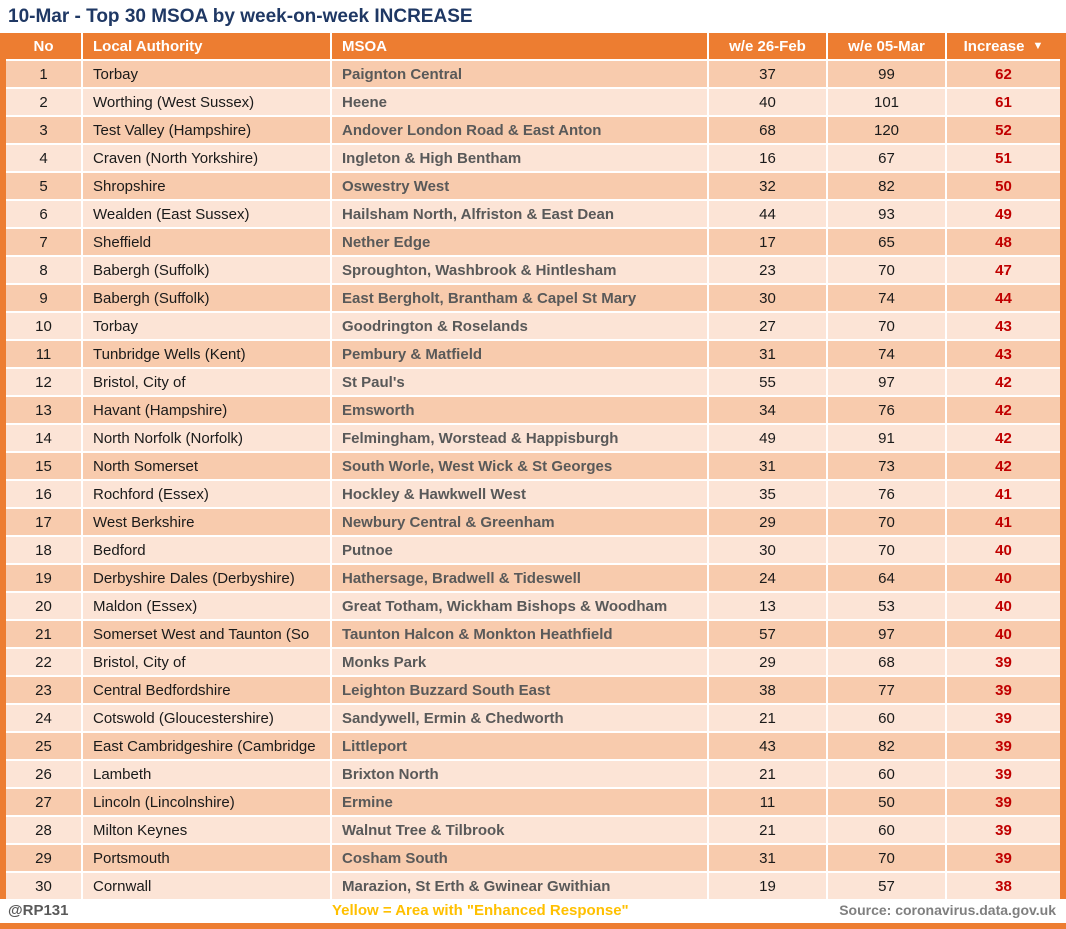 This screenshot has width=1066, height=929. What do you see at coordinates (43, 382) in the screenshot?
I see `cell-no: 12` at bounding box center [43, 382].